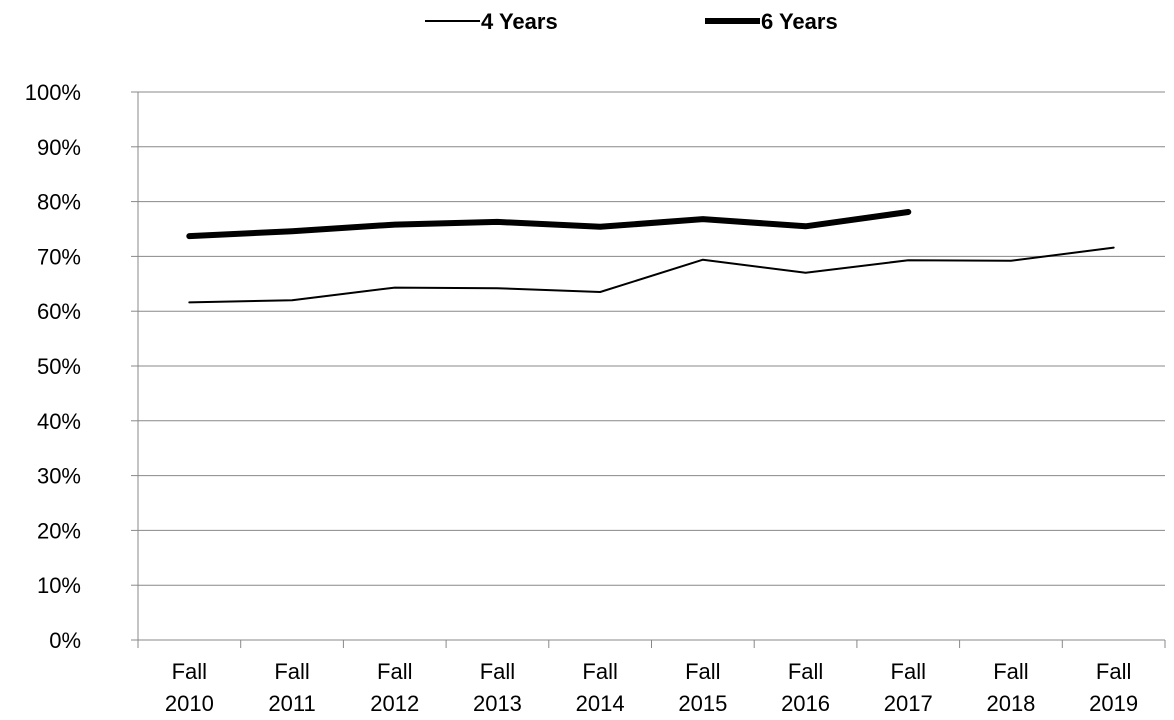 The image size is (1174, 720). Describe the element at coordinates (908, 687) in the screenshot. I see `x-tick-label: Fall 2017` at that location.